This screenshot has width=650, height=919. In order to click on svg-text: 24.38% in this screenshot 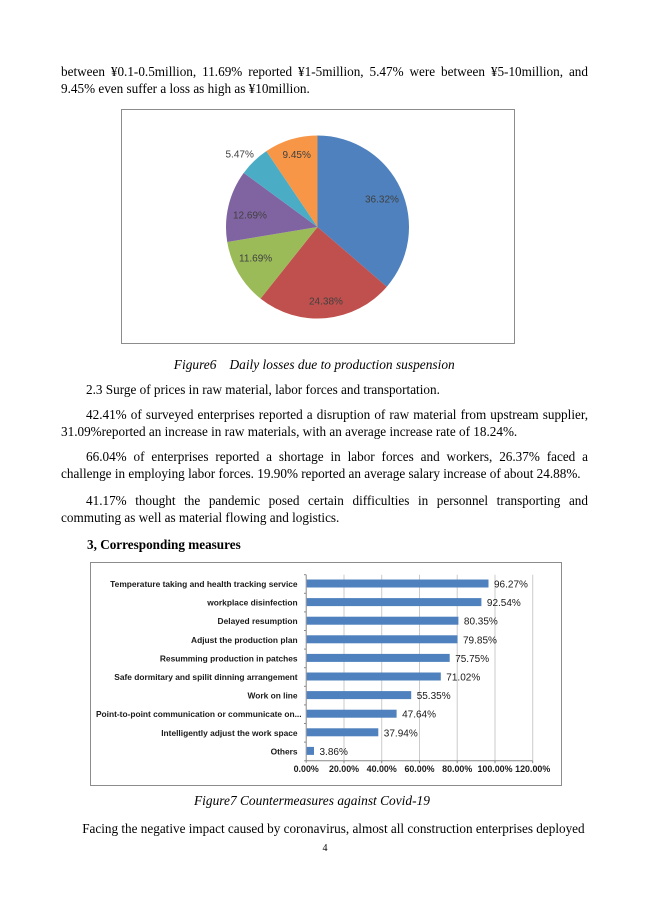, I will do `click(326, 301)`.